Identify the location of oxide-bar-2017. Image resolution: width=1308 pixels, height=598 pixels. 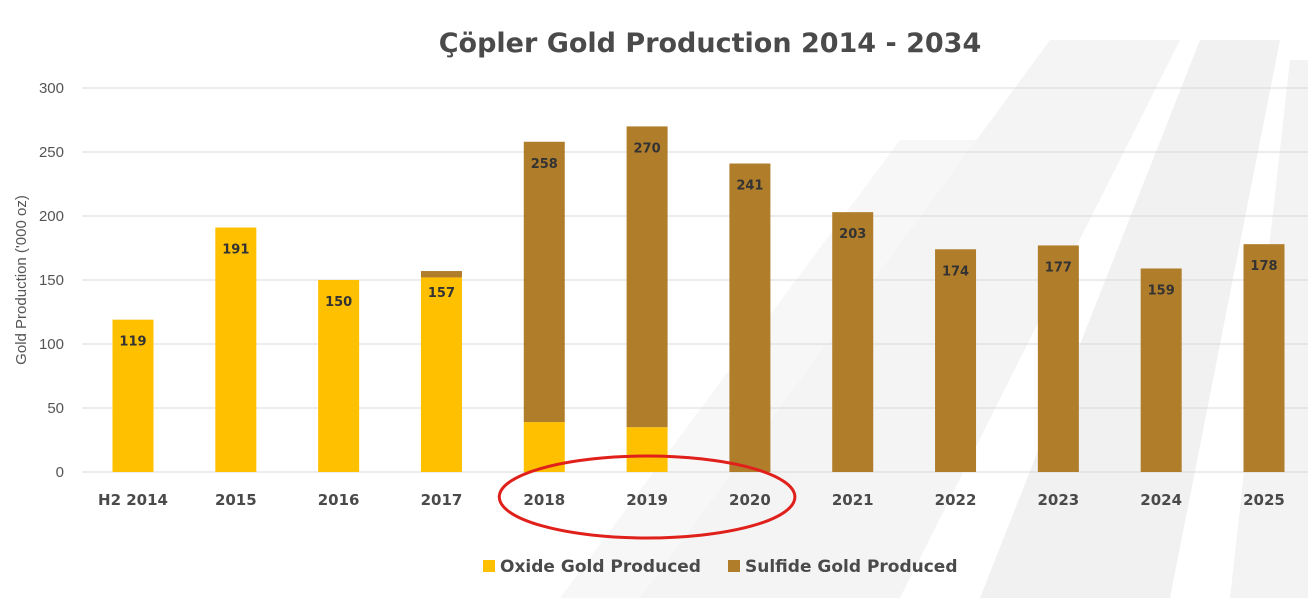
(441, 374).